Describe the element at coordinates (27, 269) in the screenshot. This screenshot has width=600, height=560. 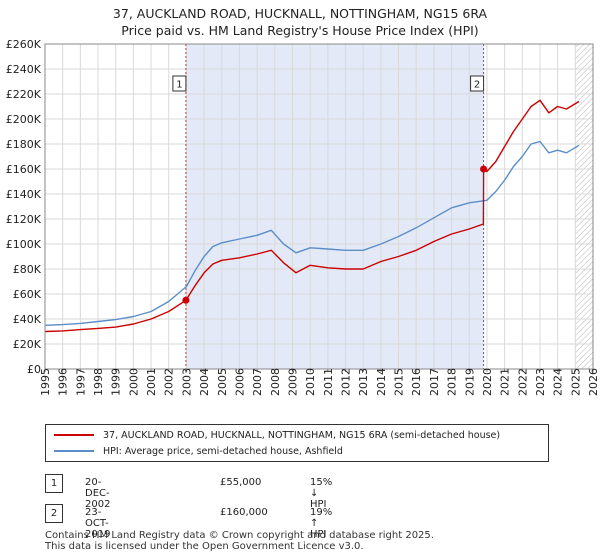
I see `y-tick-label: £80K` at that location.